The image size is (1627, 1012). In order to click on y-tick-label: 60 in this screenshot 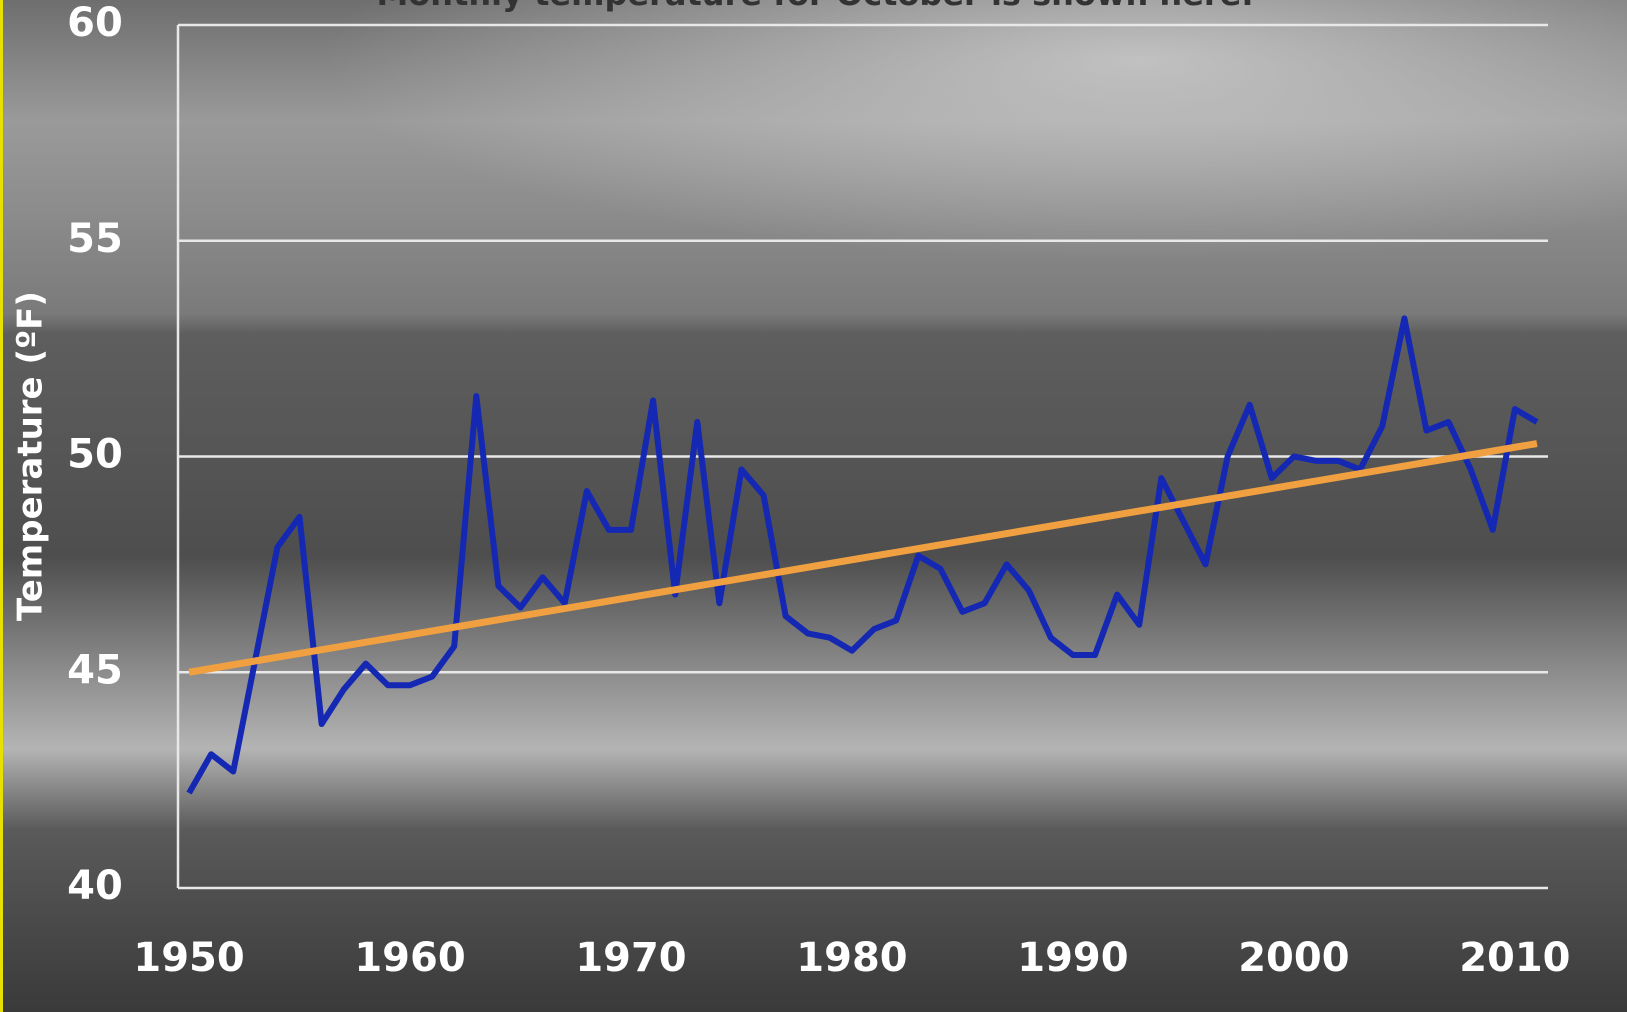, I will do `click(95, 23)`.